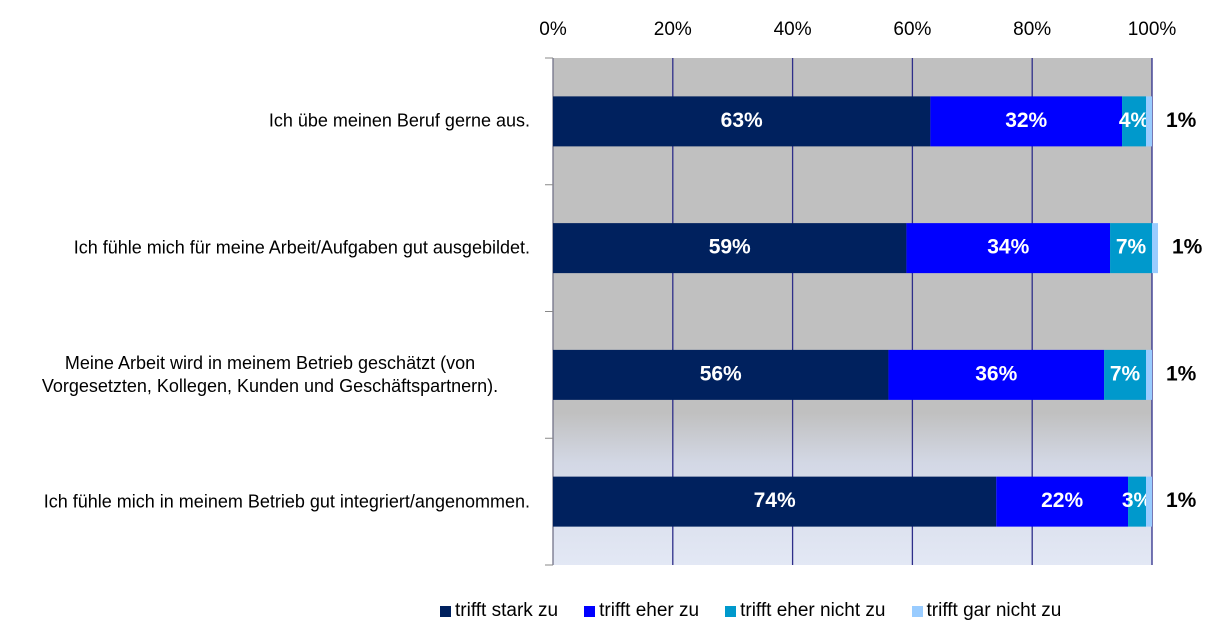 The height and width of the screenshot is (625, 1208). I want to click on legend-item: trifft stark zu, so click(499, 611).